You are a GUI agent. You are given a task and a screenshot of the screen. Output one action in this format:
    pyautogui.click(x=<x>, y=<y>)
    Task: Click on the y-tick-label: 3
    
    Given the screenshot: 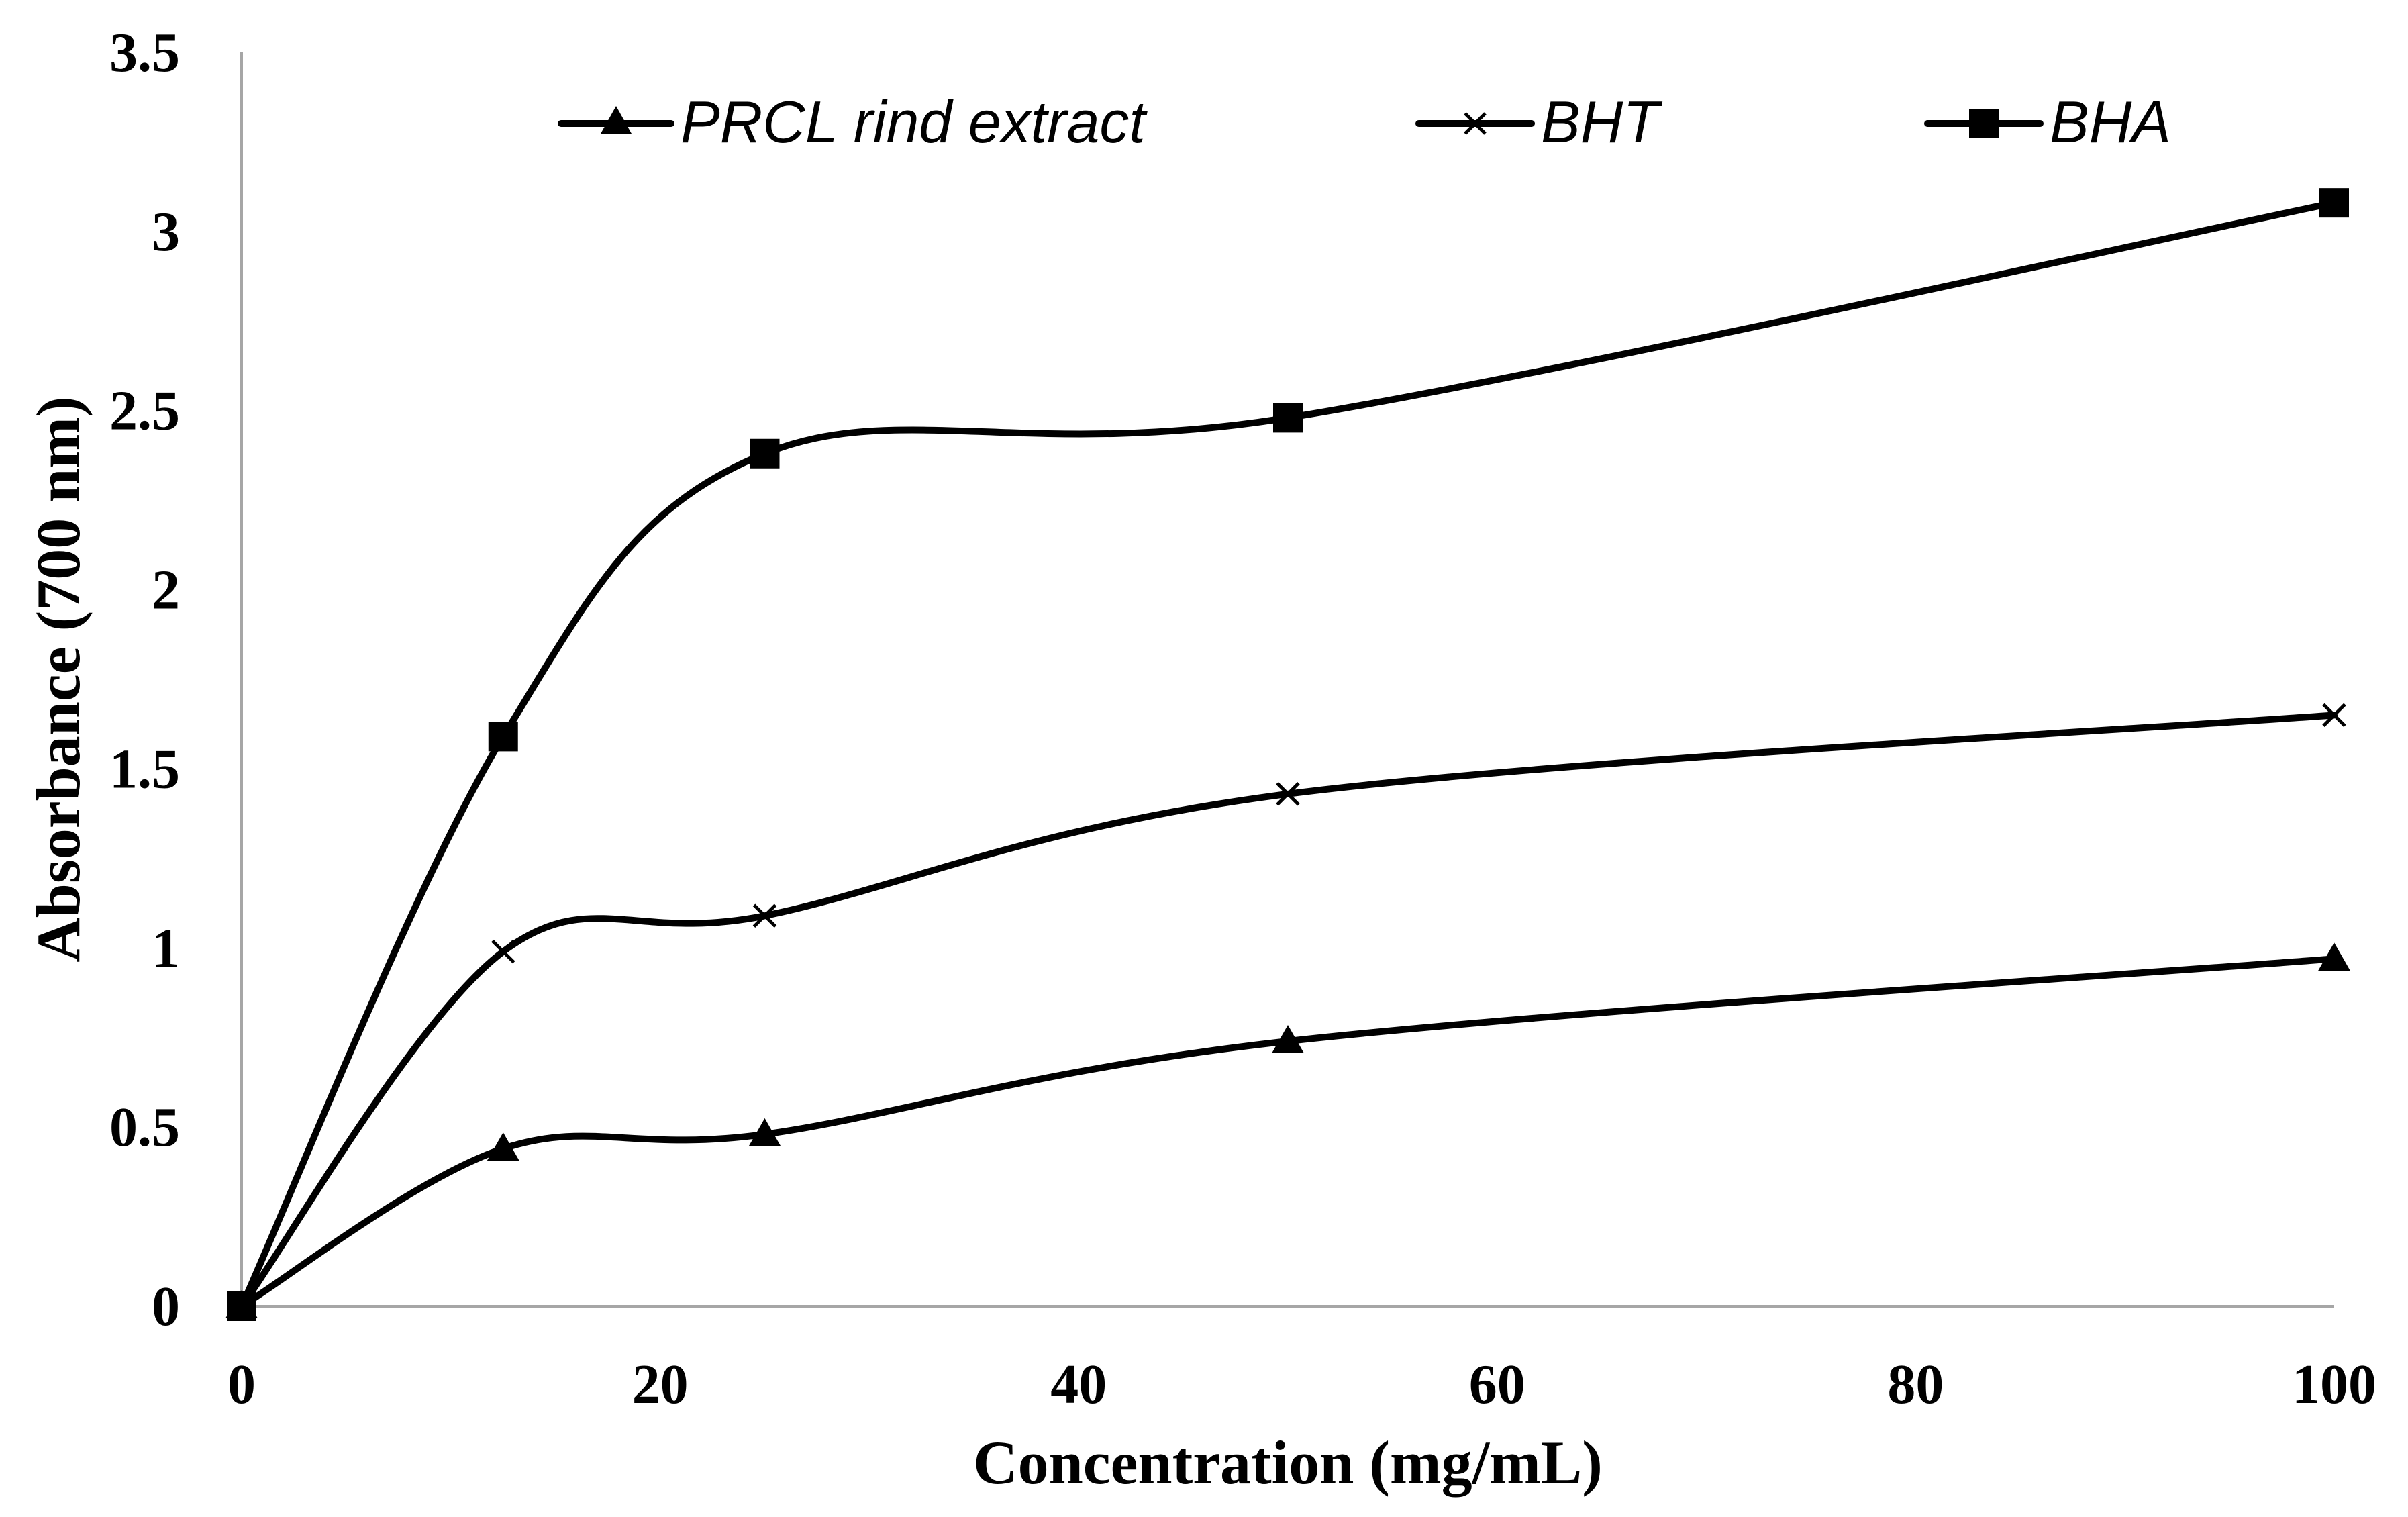 What is the action you would take?
    pyautogui.click(x=166, y=232)
    